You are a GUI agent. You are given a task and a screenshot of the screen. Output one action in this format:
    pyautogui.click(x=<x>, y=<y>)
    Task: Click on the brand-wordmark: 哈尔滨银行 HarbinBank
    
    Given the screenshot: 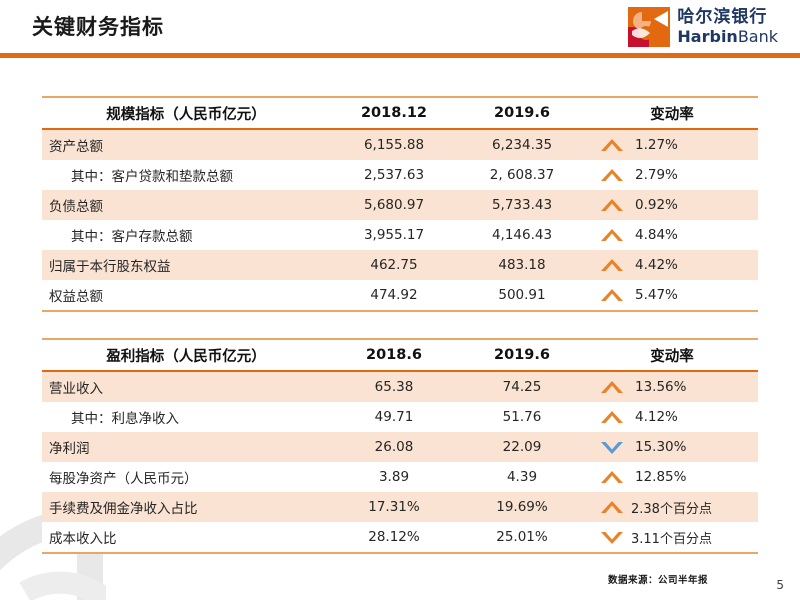 What is the action you would take?
    pyautogui.click(x=727, y=27)
    